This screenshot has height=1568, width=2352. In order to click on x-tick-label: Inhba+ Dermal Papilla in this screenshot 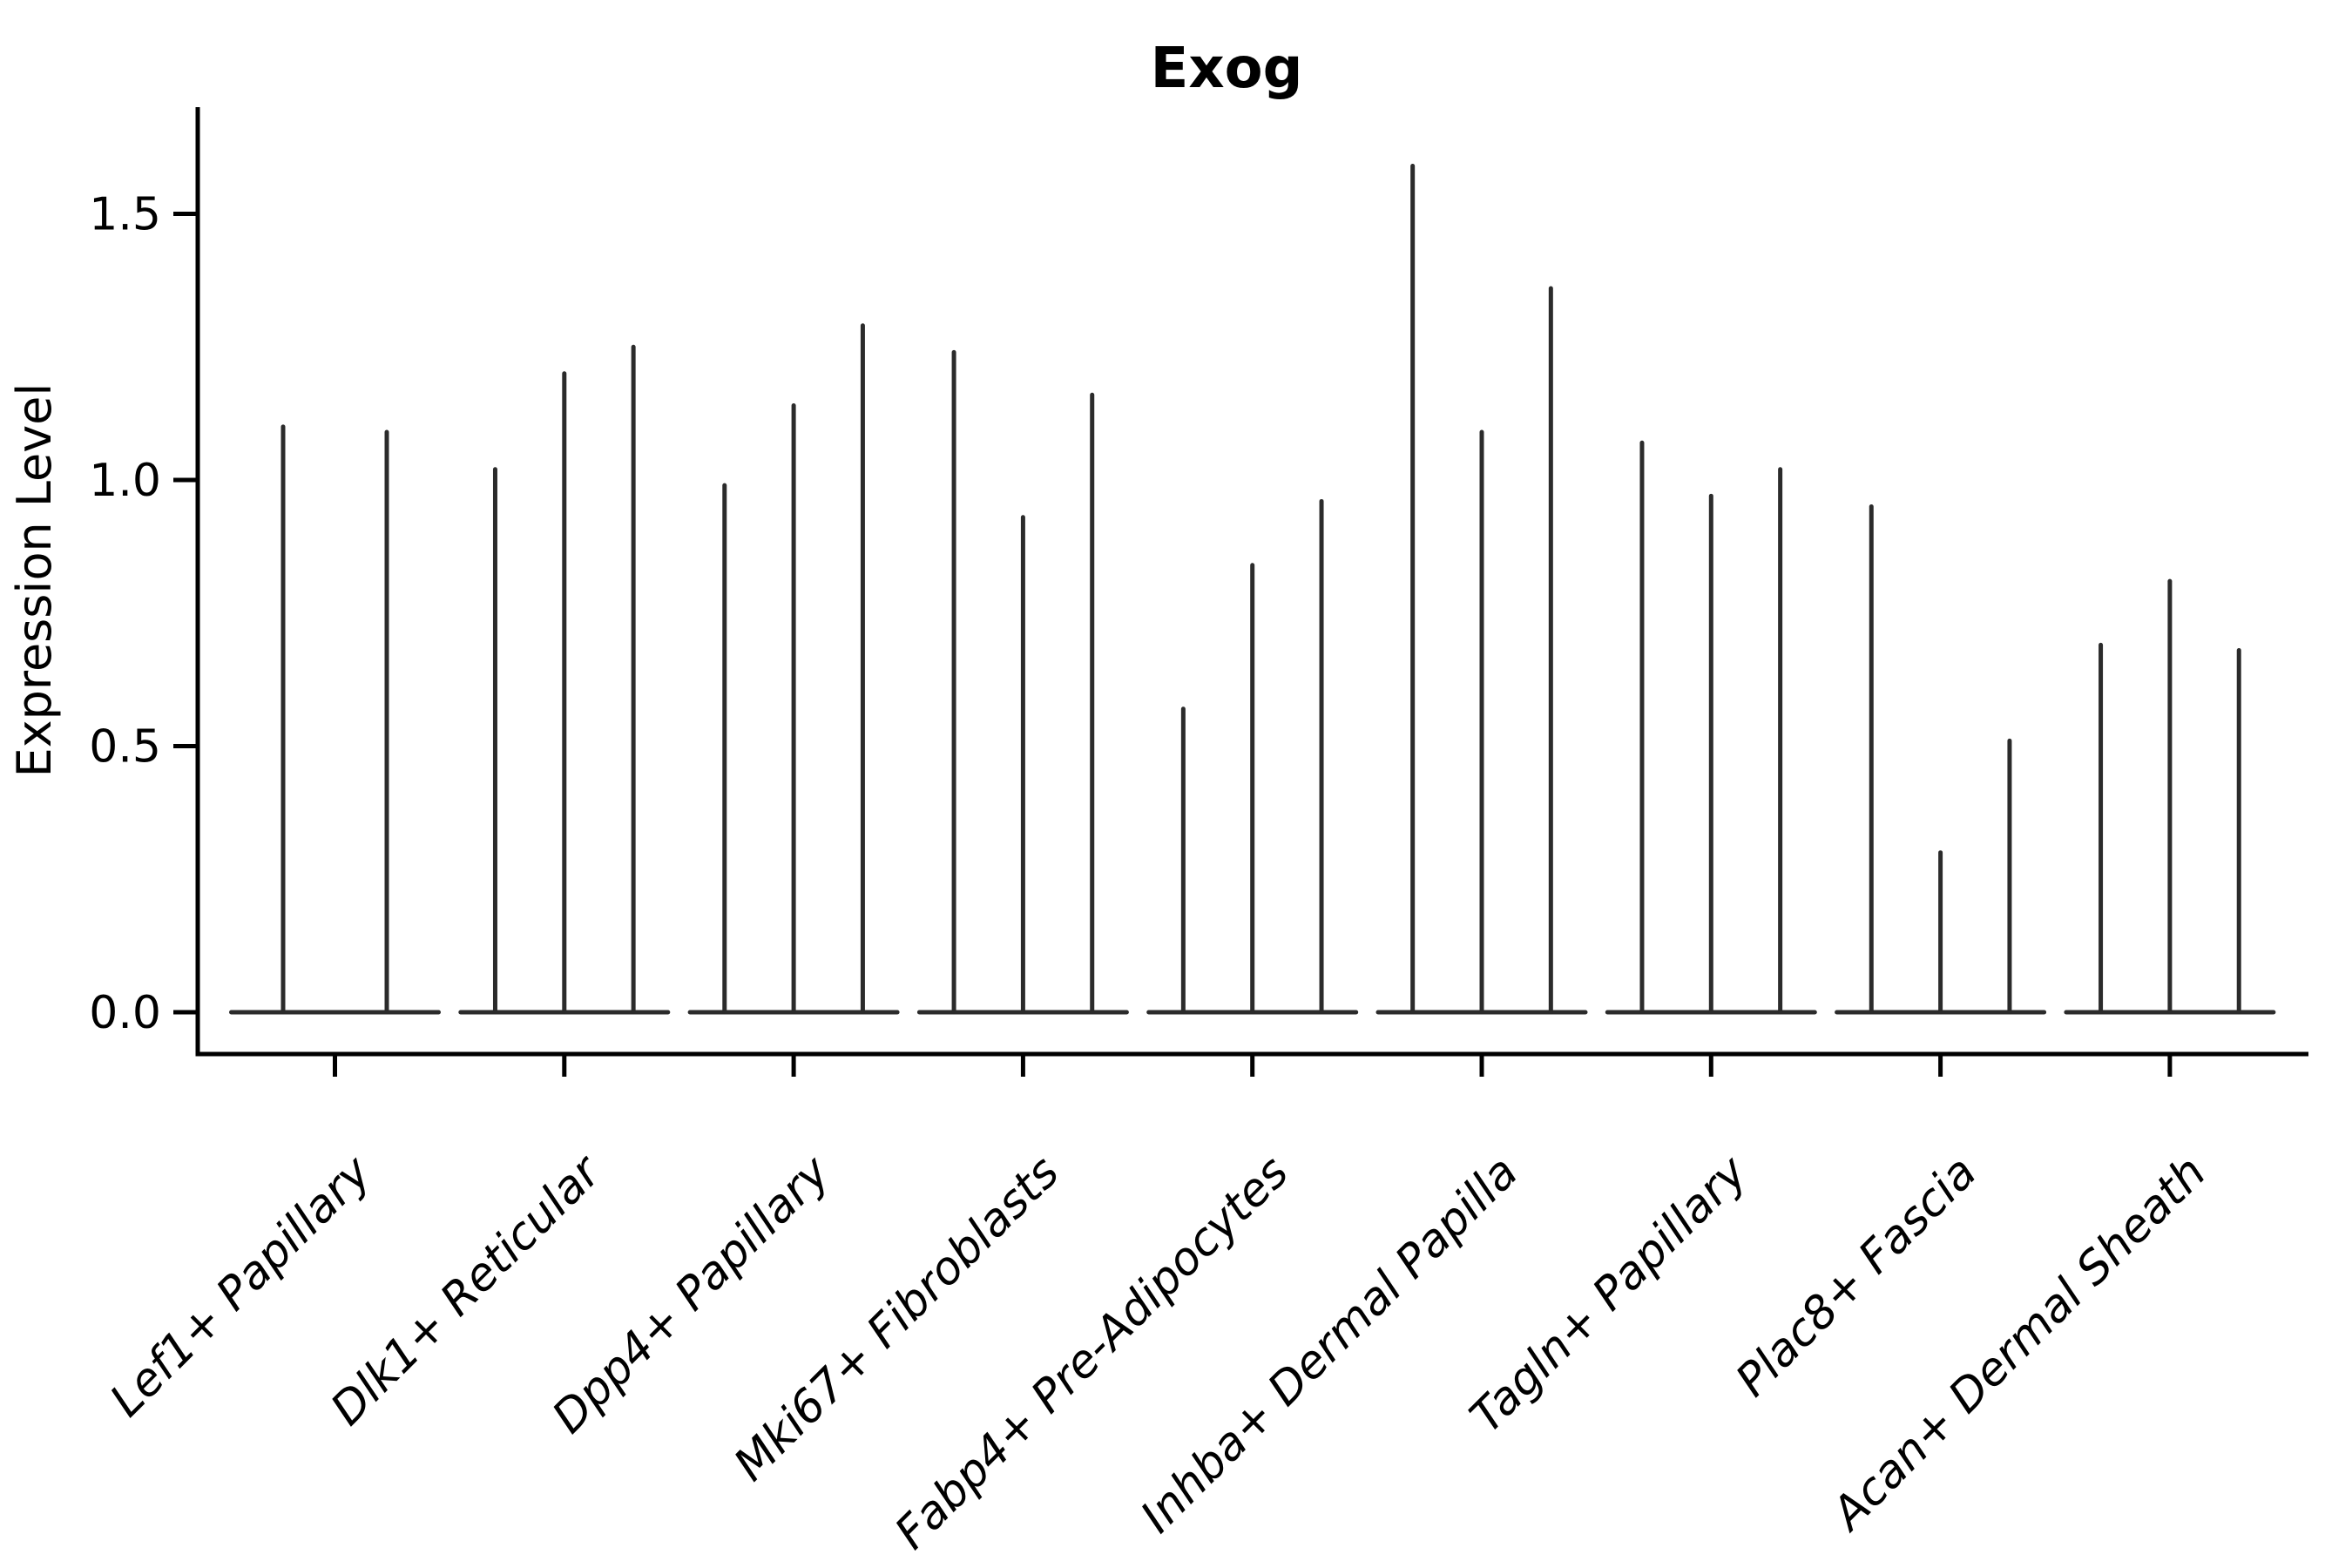, I will do `click(1329, 1345)`.